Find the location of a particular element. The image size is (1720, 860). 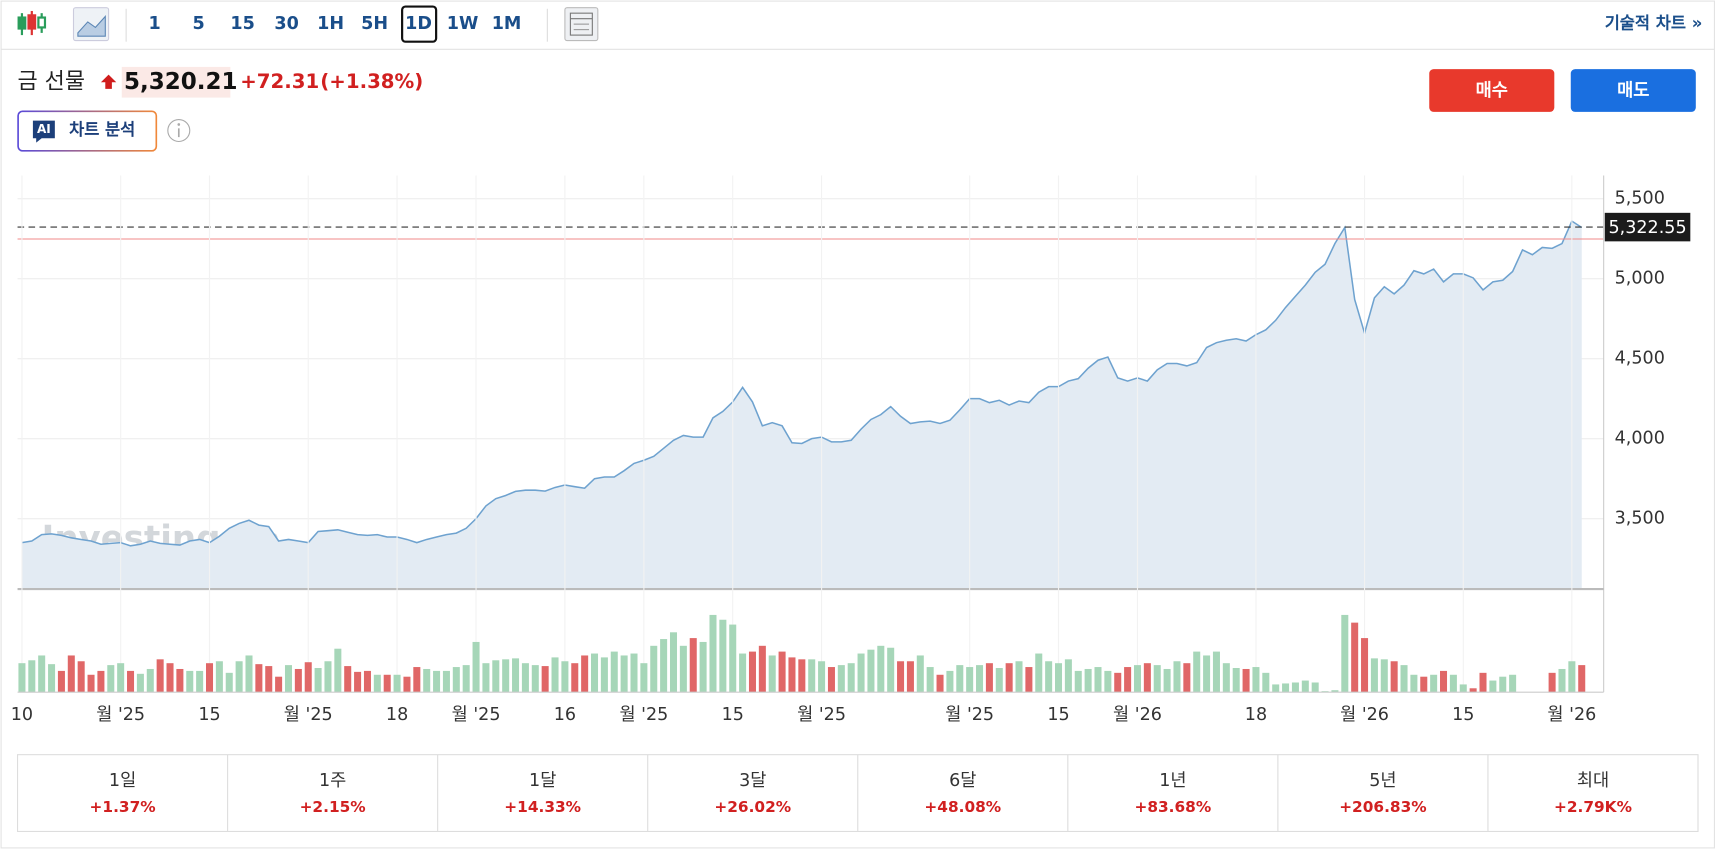

area-icon is located at coordinates (91, 24).